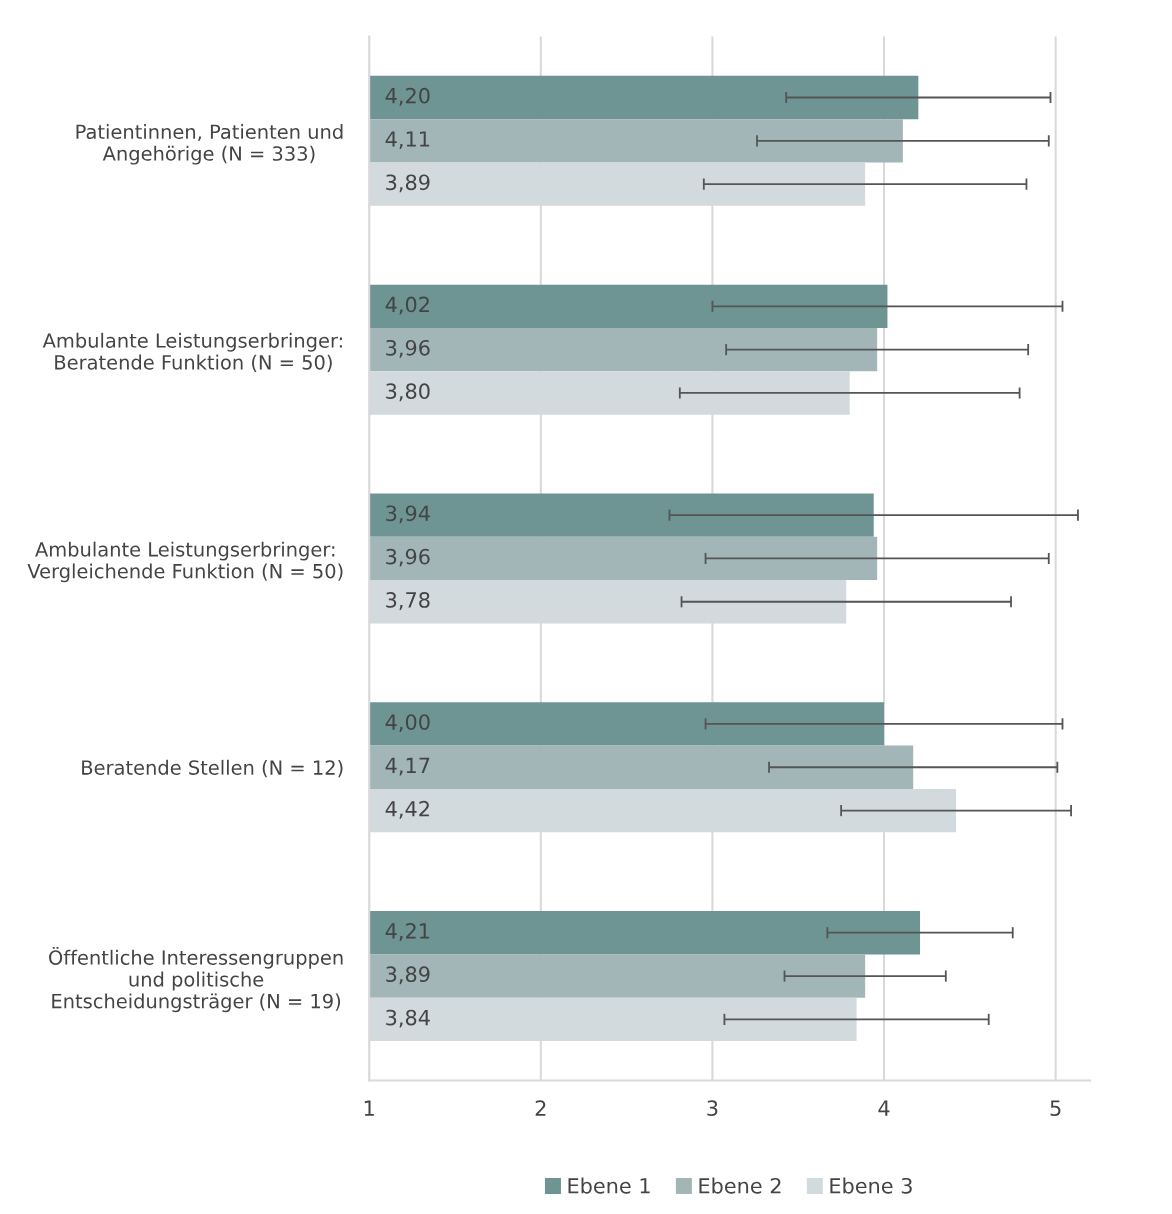 This screenshot has width=1172, height=1214. Describe the element at coordinates (407, 723) in the screenshot. I see `data-label: 4,00` at that location.